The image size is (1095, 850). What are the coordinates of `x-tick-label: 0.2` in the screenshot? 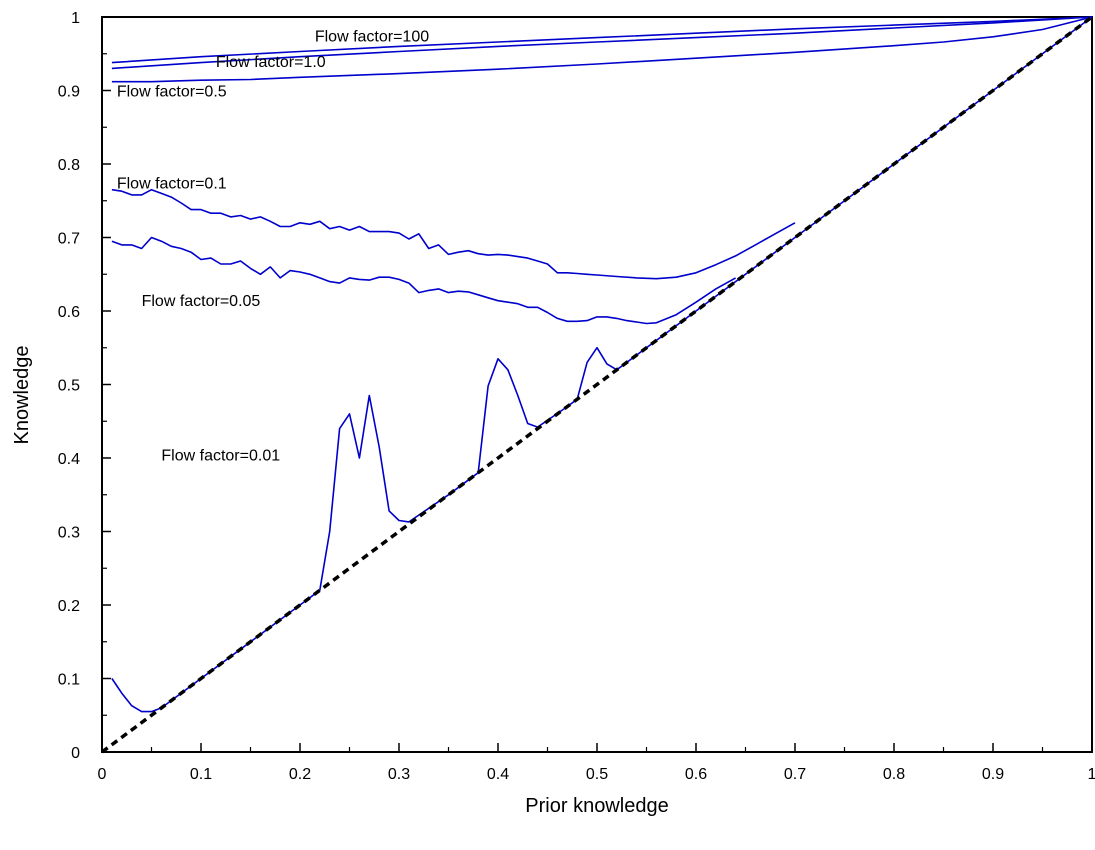 It's located at (300, 774).